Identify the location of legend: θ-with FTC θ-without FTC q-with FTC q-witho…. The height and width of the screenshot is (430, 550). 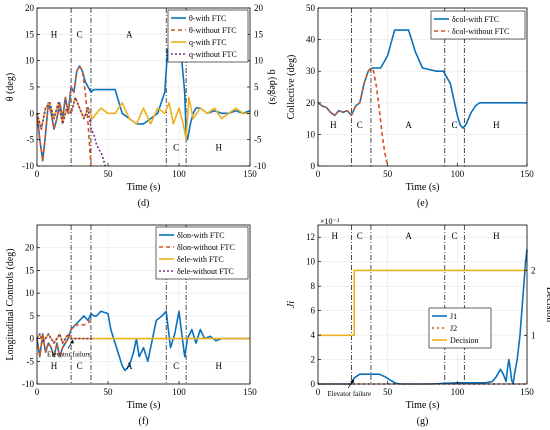
(208, 36).